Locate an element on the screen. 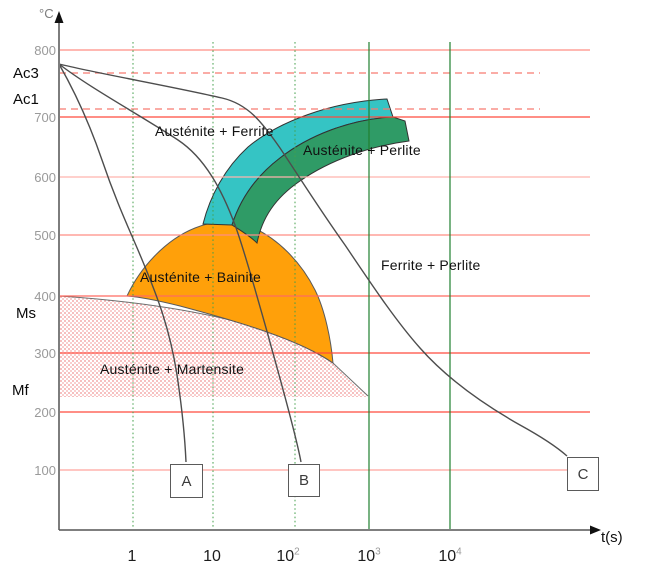 Image resolution: width=650 pixels, height=576 pixels. x-tick-10: 10 is located at coordinates (212, 557).